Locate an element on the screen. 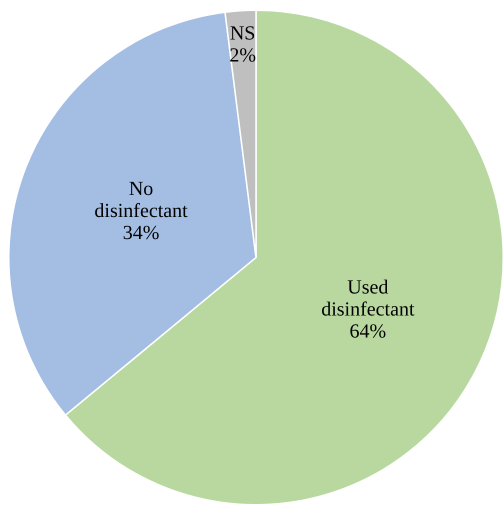 This screenshot has height=509, width=504. slice-label: No disinfectant is located at coordinates (141, 200).